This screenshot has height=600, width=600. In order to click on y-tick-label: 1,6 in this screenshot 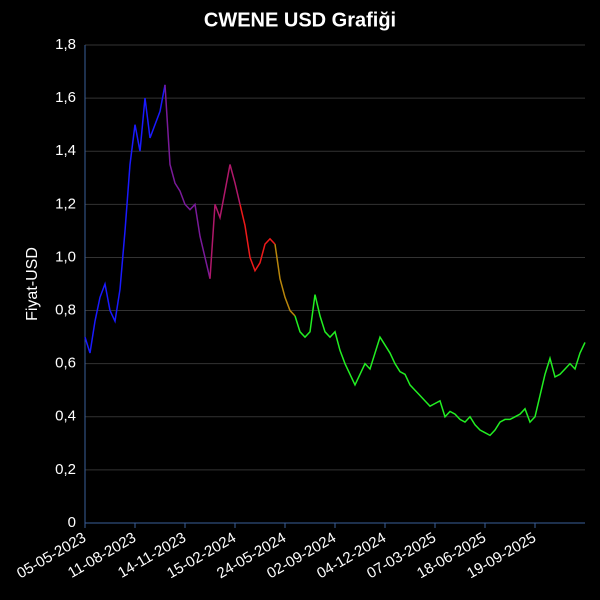, I will do `click(65, 97)`.